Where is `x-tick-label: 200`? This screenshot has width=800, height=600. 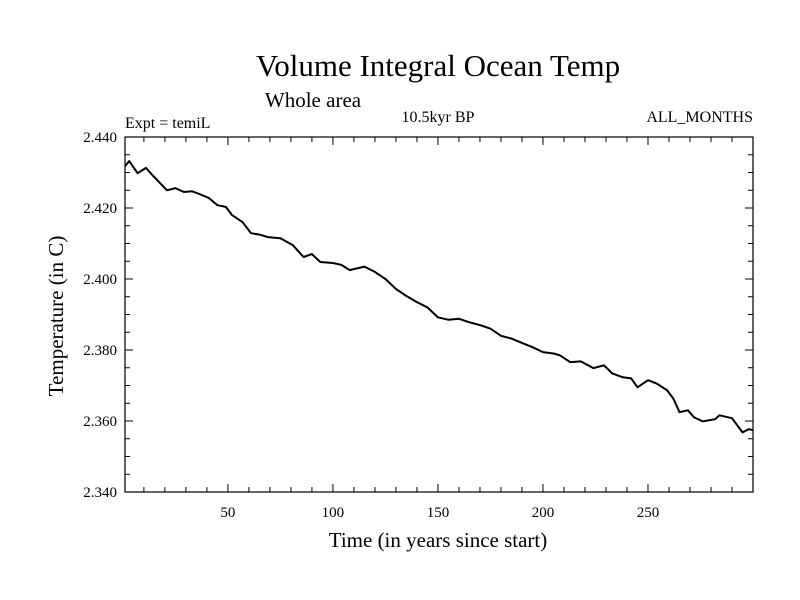 x-tick-label: 200 is located at coordinates (543, 513).